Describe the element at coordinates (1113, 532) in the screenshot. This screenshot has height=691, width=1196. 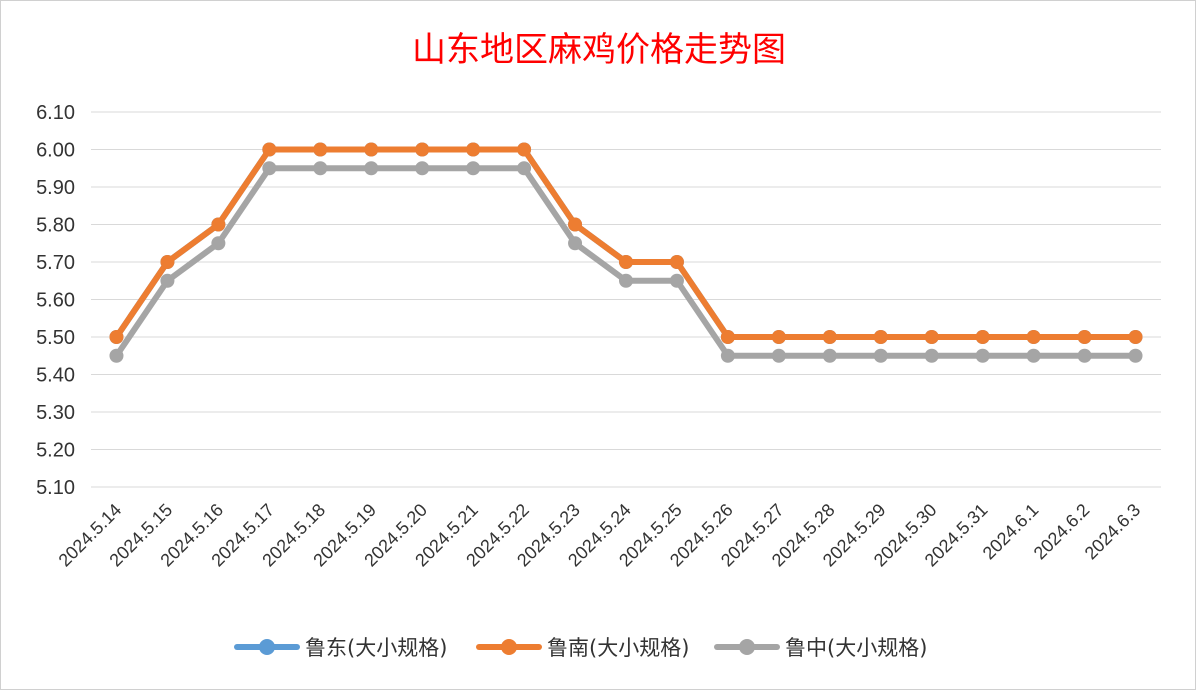
I see `x-tick-label: 2024.6.3` at that location.